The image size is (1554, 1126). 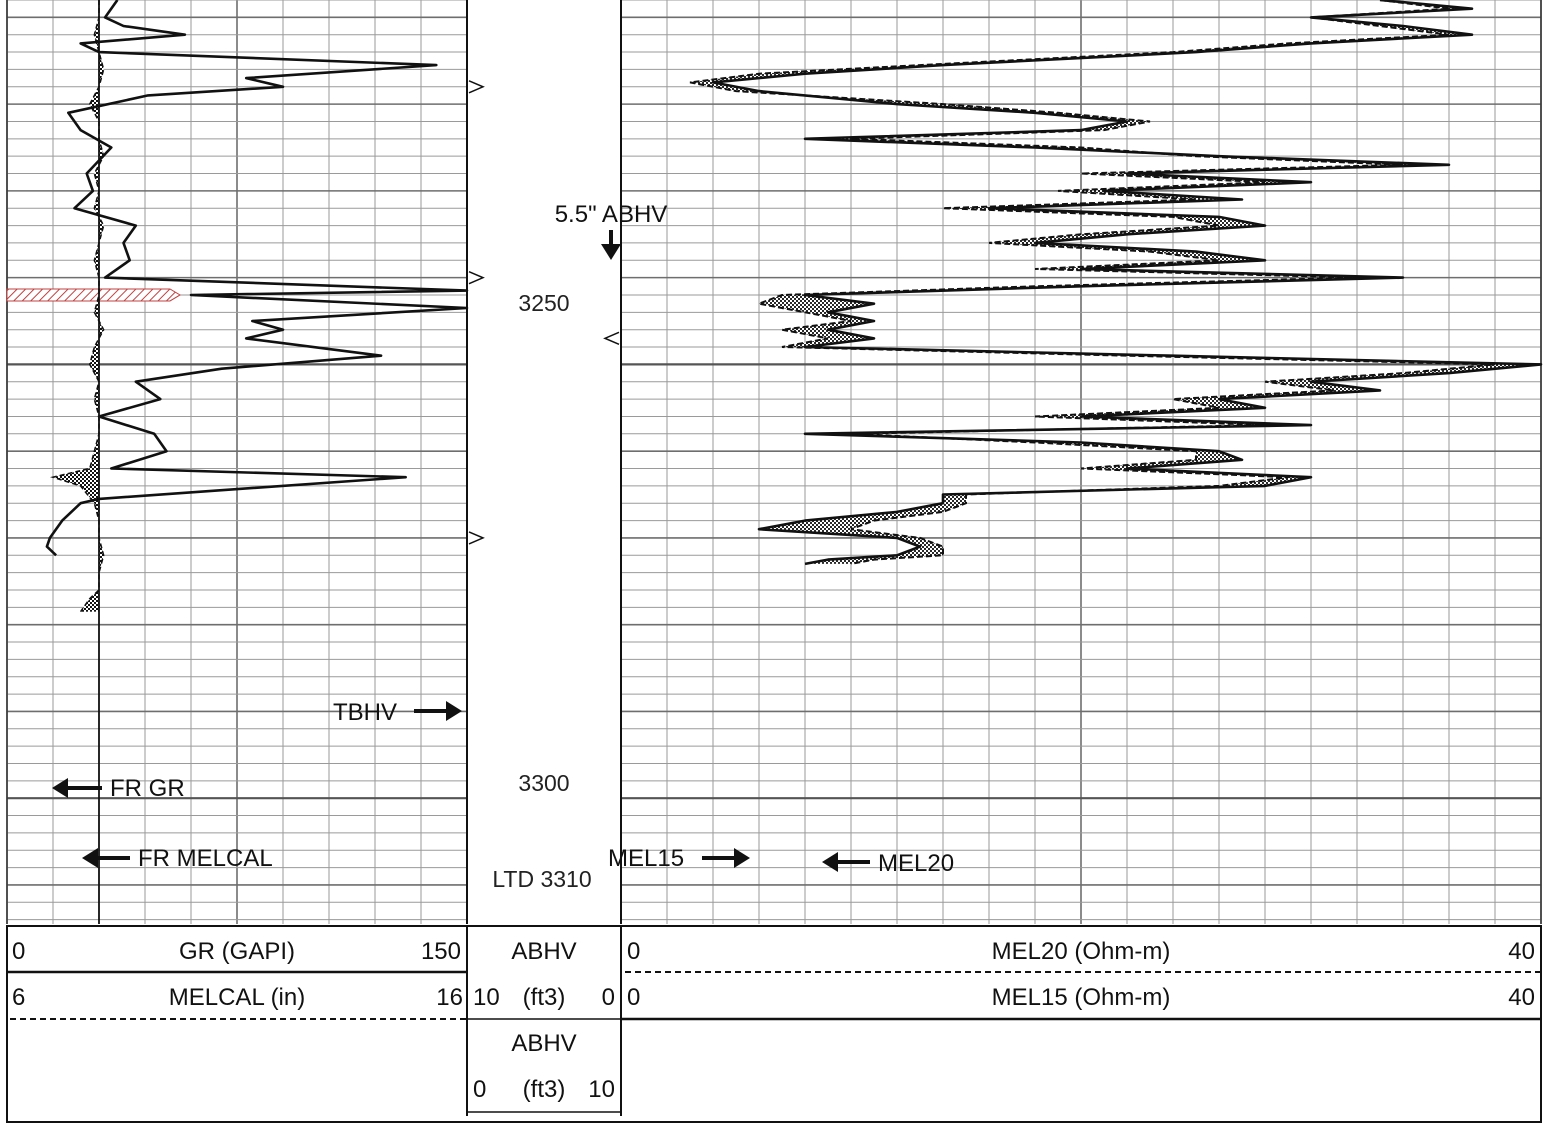 I want to click on depth-label-3300: 3300, so click(x=543, y=783).